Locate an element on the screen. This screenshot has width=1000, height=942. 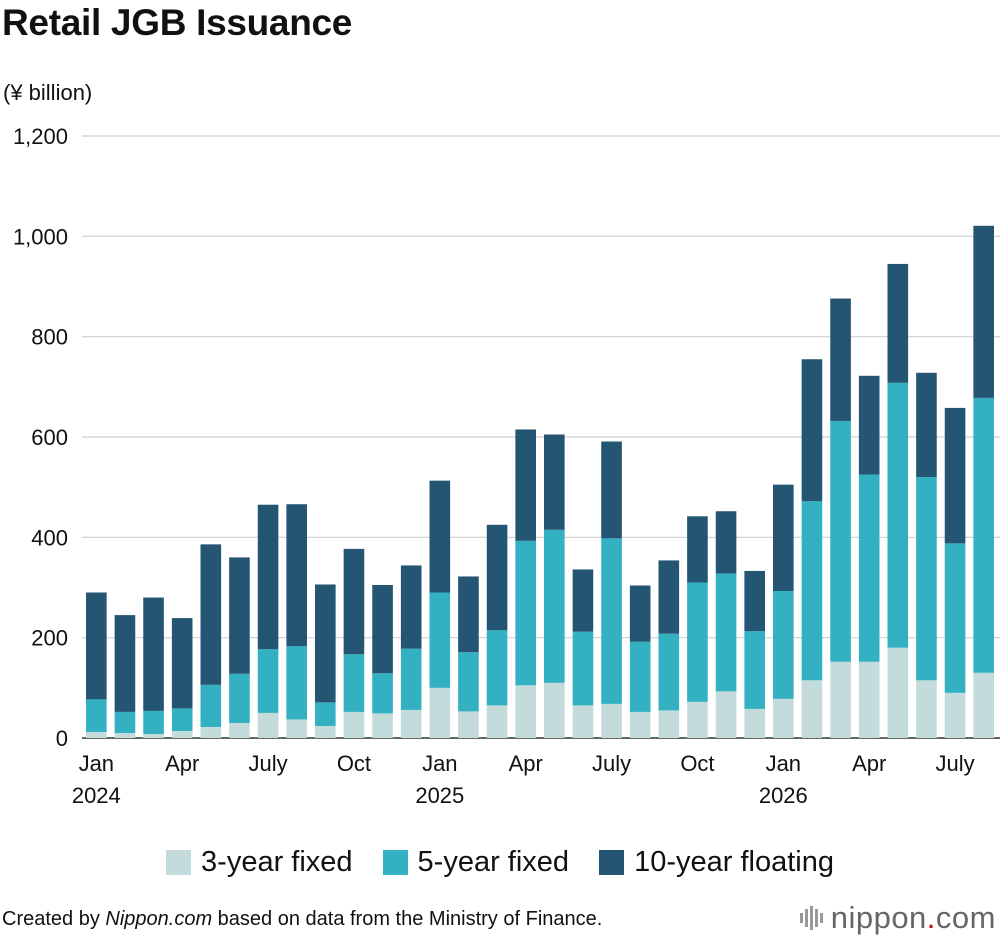
legend-item-3-year-fixed: 3-year fixed is located at coordinates (259, 862).